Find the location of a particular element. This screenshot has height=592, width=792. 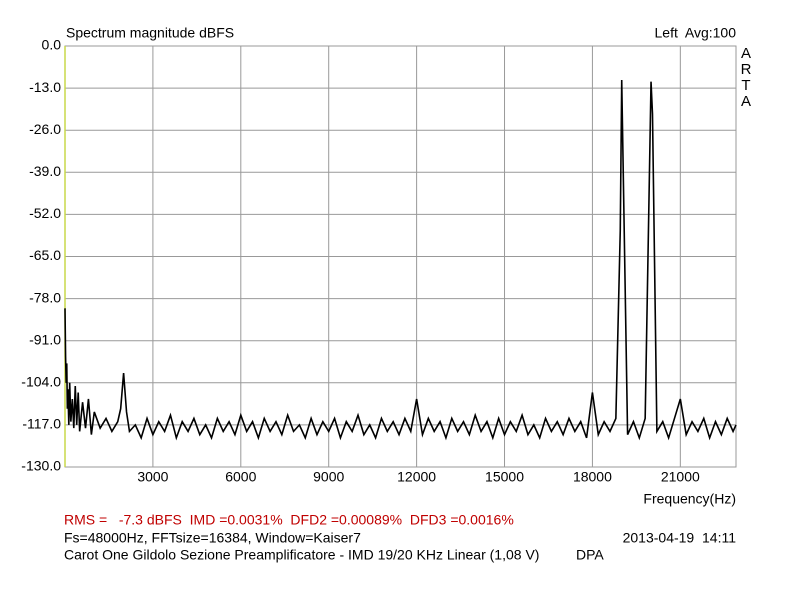

x-tick-label: 12000 is located at coordinates (416, 477).